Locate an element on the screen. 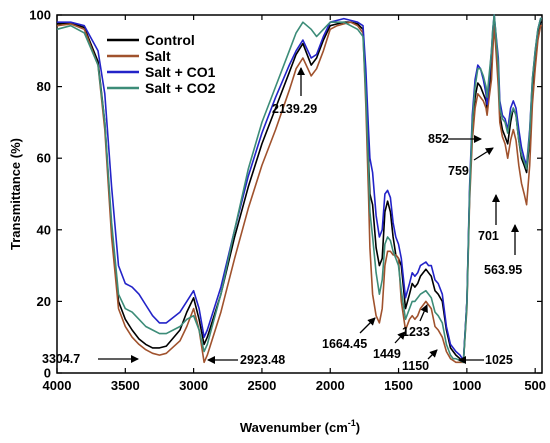 The image size is (550, 443). y-tick-label: 40 is located at coordinates (44, 229).